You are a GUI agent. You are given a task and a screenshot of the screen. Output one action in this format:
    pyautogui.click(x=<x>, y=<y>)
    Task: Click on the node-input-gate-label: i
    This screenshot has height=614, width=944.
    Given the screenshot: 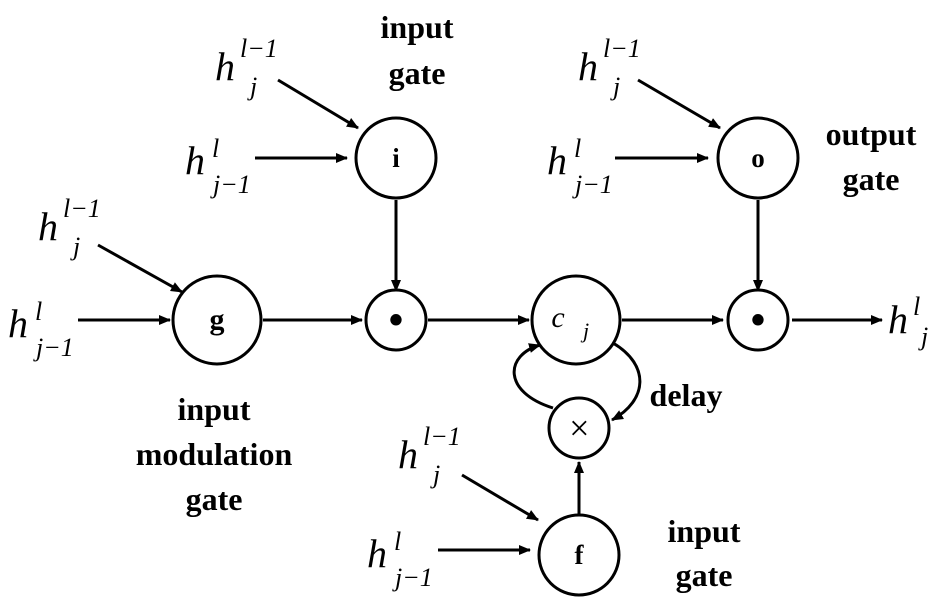 What is the action you would take?
    pyautogui.click(x=396, y=158)
    